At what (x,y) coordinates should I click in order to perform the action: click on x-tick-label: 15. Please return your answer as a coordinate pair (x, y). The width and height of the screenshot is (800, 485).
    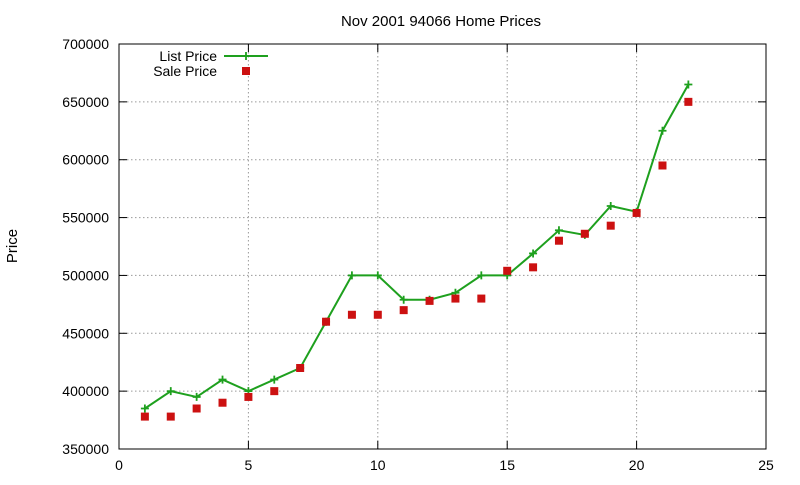
    Looking at the image, I should click on (507, 465).